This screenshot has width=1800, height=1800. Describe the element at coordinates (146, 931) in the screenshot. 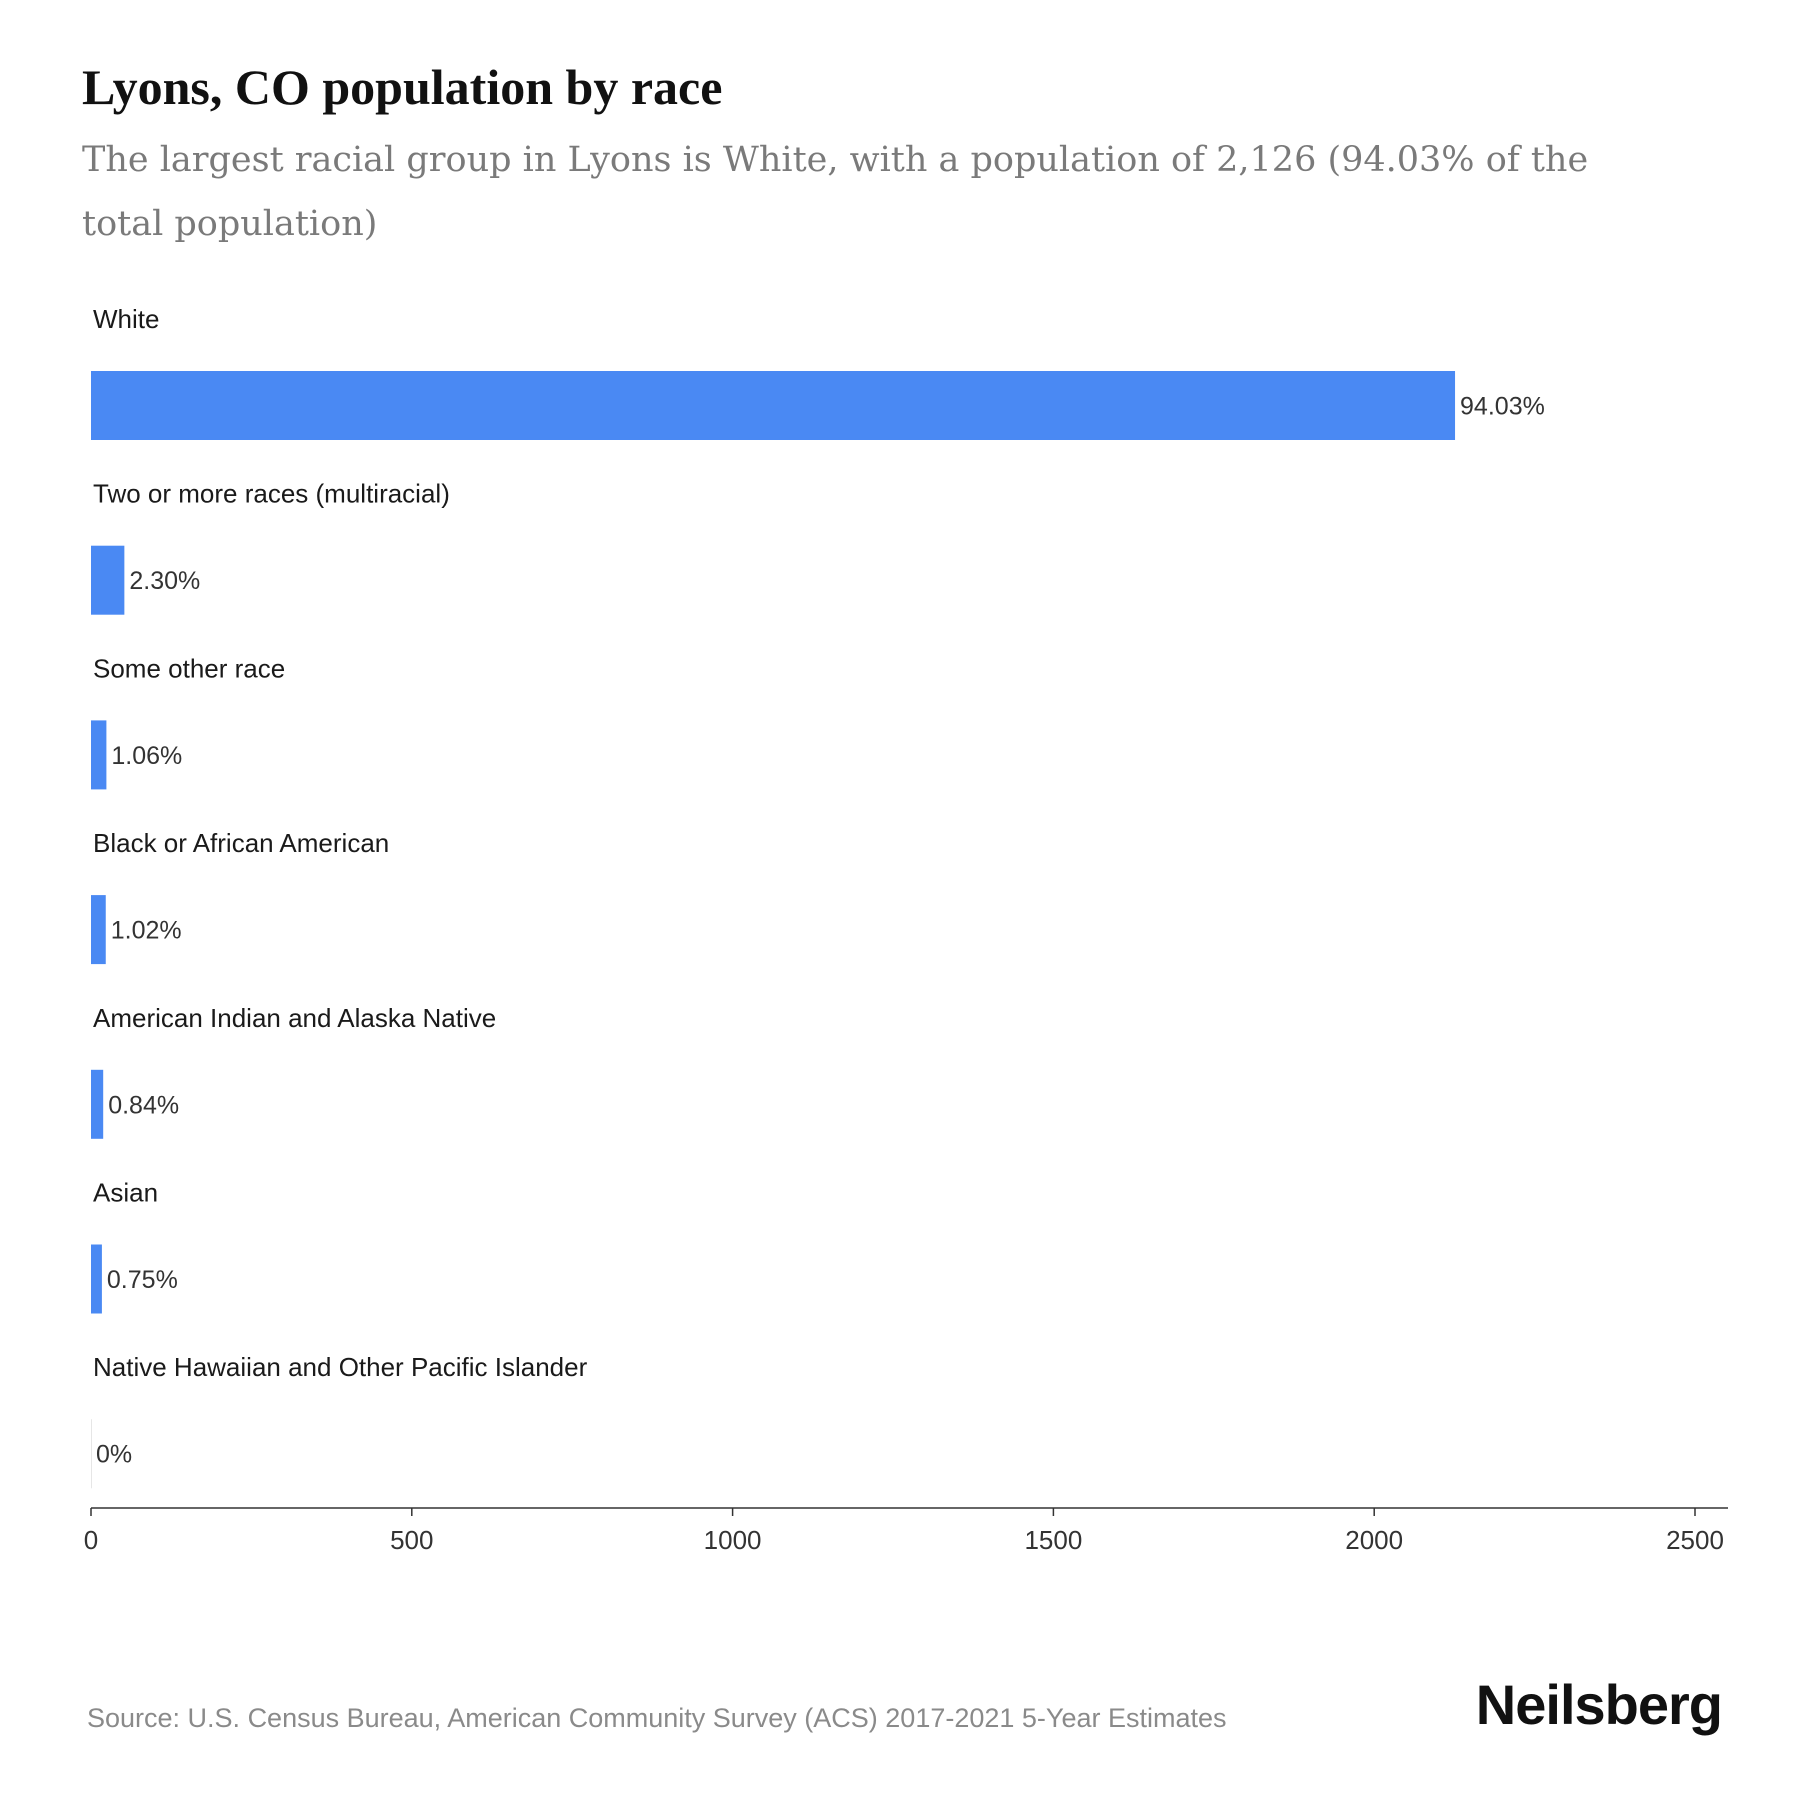

I see `value-label: 1.02%` at that location.